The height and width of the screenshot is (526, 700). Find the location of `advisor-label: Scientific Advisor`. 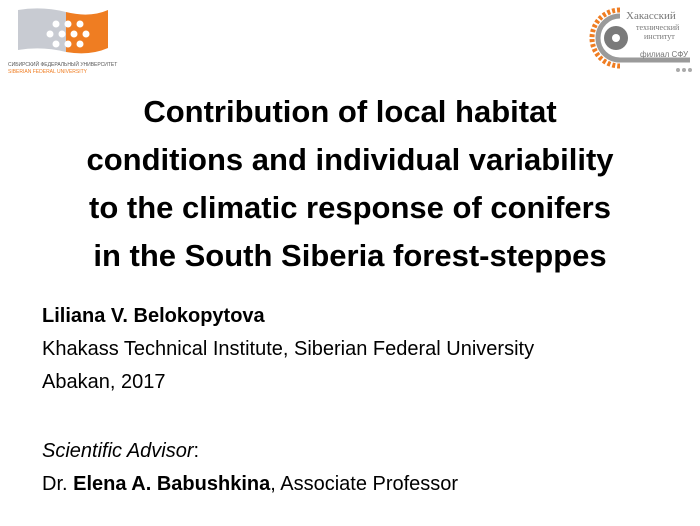

advisor-label: Scientific Advisor is located at coordinates (118, 451).